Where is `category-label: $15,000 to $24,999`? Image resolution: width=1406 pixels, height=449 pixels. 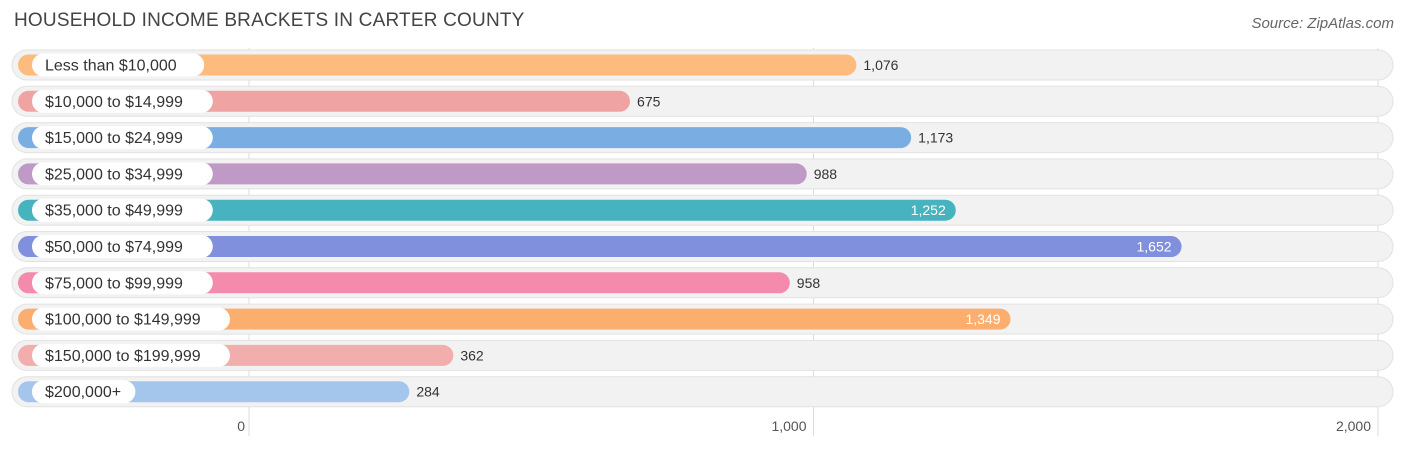 category-label: $15,000 to $24,999 is located at coordinates (114, 138).